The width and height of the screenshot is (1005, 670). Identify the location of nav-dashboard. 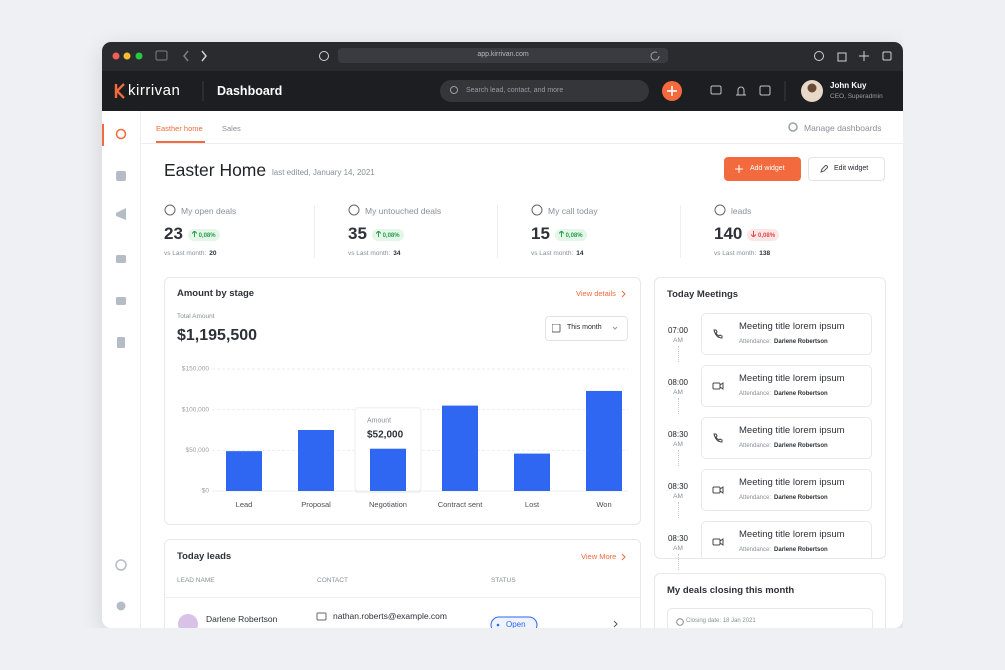
(121, 134).